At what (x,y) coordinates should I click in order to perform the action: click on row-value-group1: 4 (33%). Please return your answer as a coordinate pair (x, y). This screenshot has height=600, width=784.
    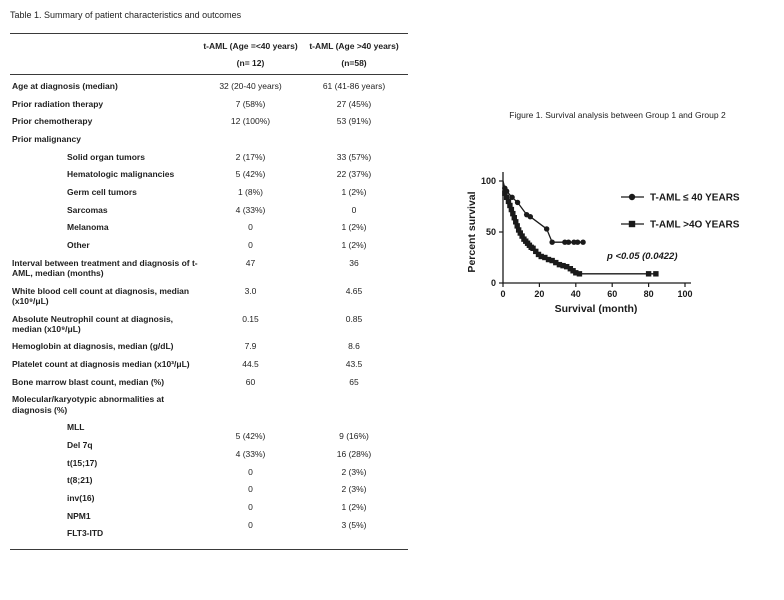
    Looking at the image, I should click on (250, 454).